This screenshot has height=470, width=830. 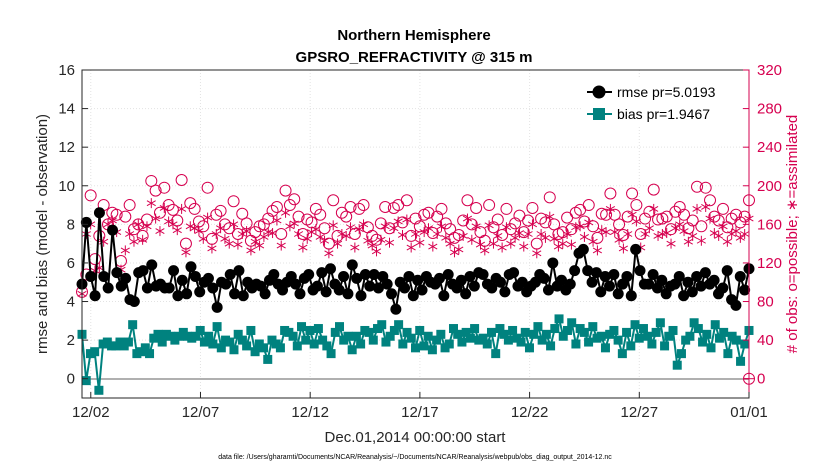 What do you see at coordinates (420, 412) in the screenshot?
I see `x-tick-label: 12/17` at bounding box center [420, 412].